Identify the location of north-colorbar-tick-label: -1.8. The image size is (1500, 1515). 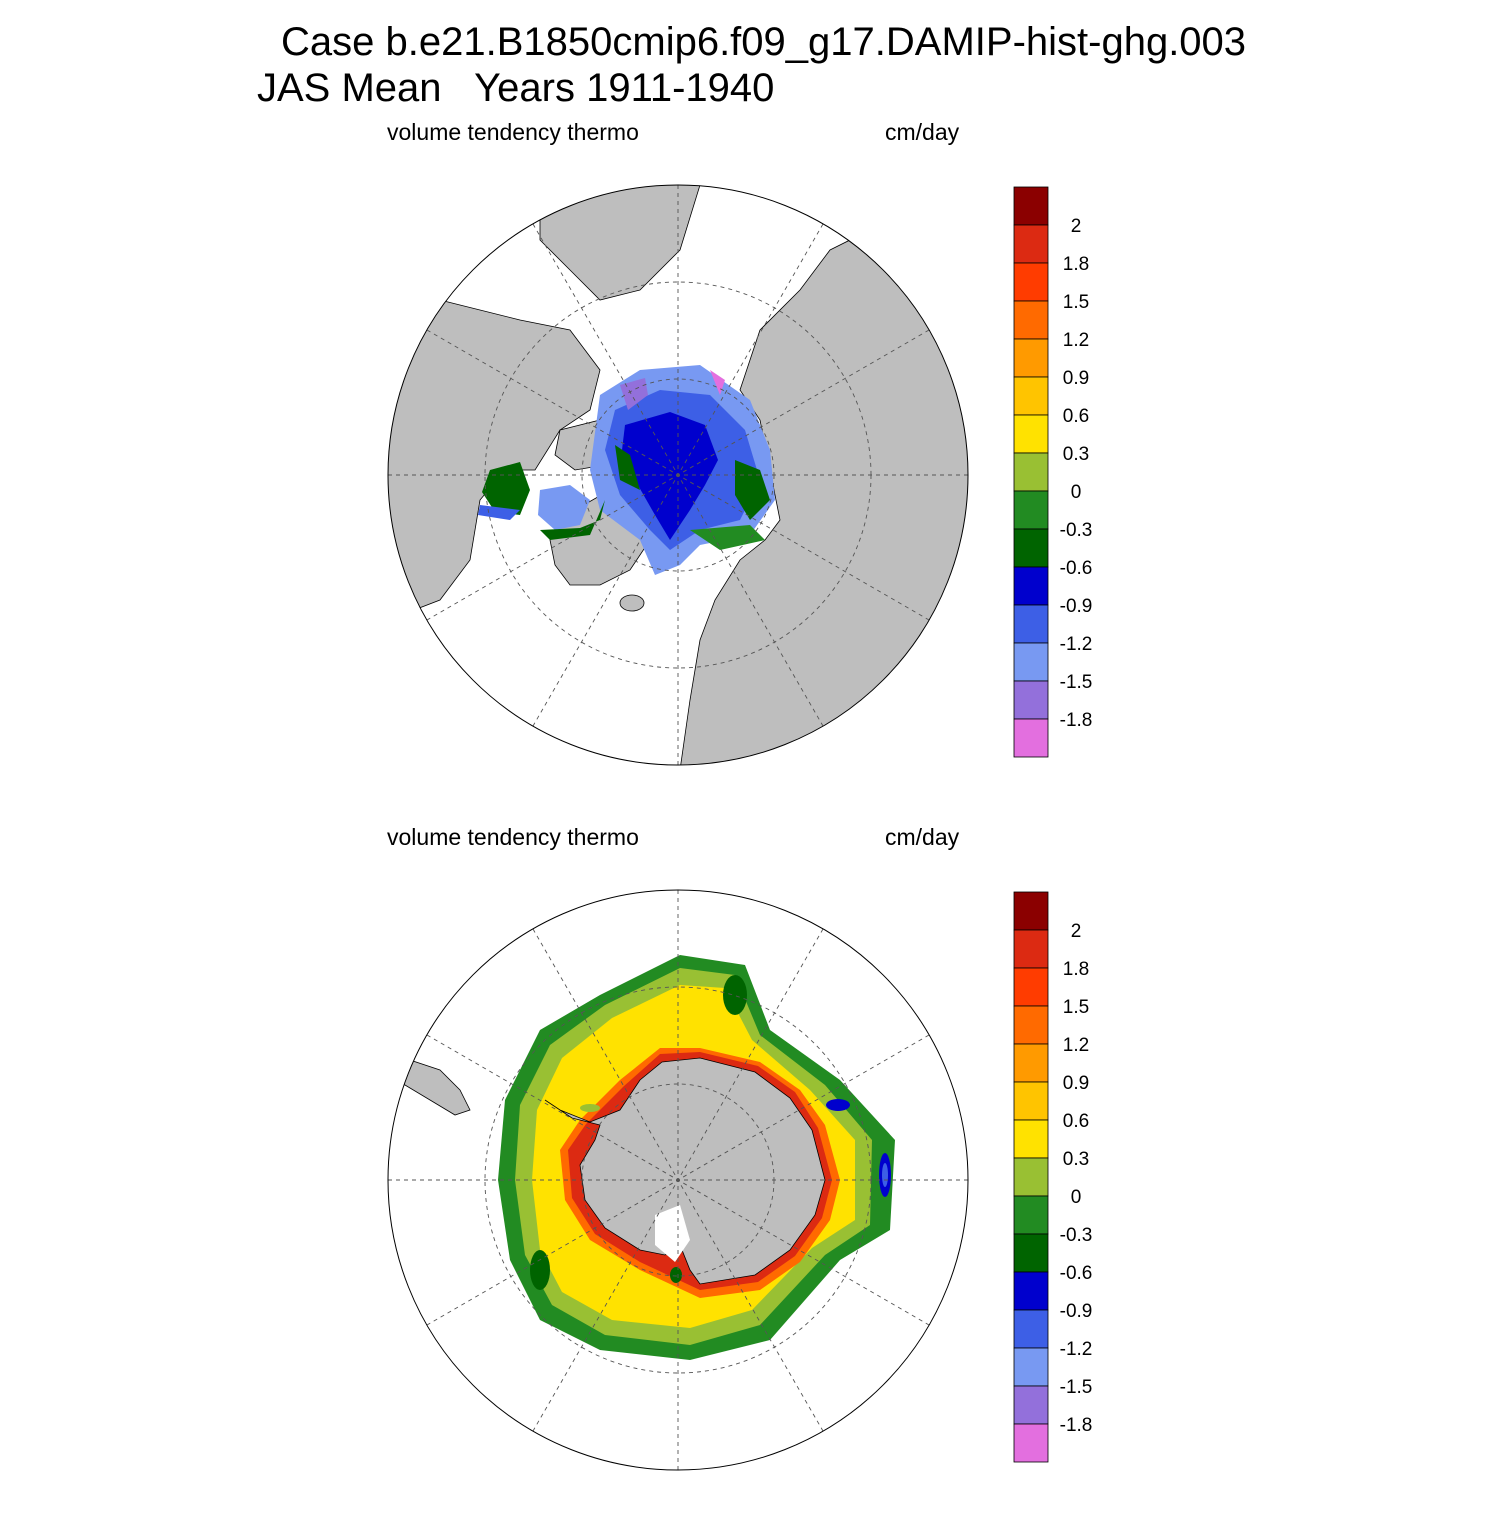
(1076, 720).